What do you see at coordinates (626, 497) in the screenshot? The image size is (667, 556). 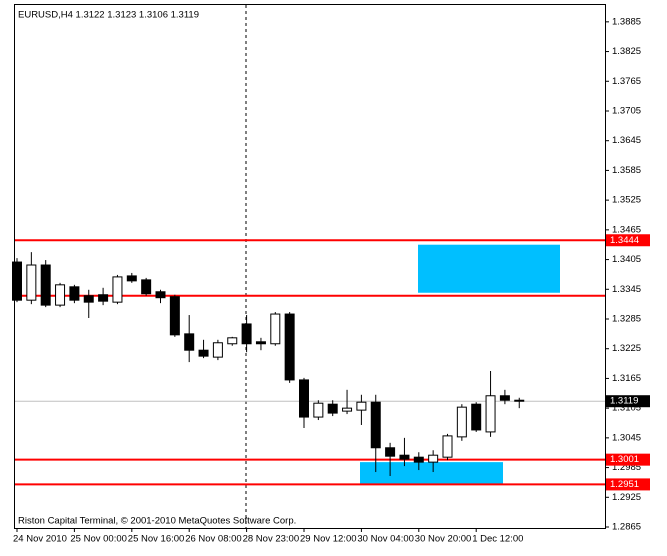 I see `y-tick-label: 1.2925` at bounding box center [626, 497].